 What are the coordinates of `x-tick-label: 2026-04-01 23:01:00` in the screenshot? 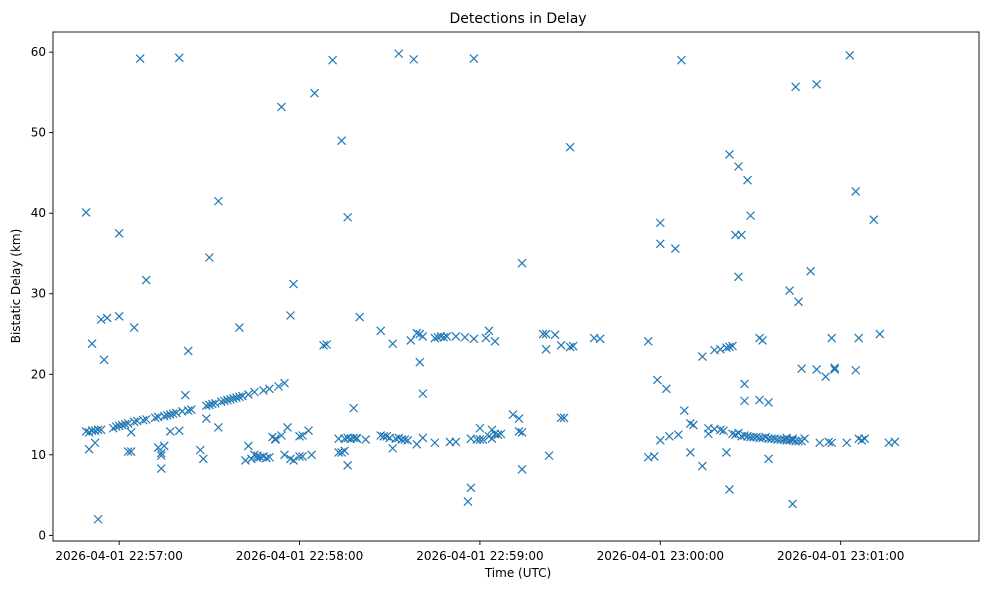 It's located at (840, 556).